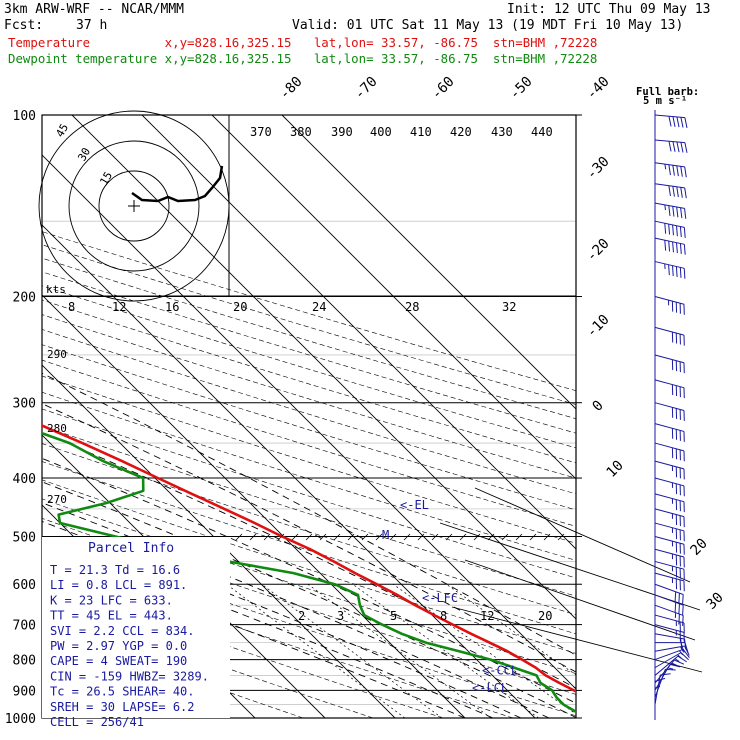 This screenshot has width=740, height=740. What do you see at coordinates (24, 661) in the screenshot?
I see `pressure-tick-label: 800` at bounding box center [24, 661].